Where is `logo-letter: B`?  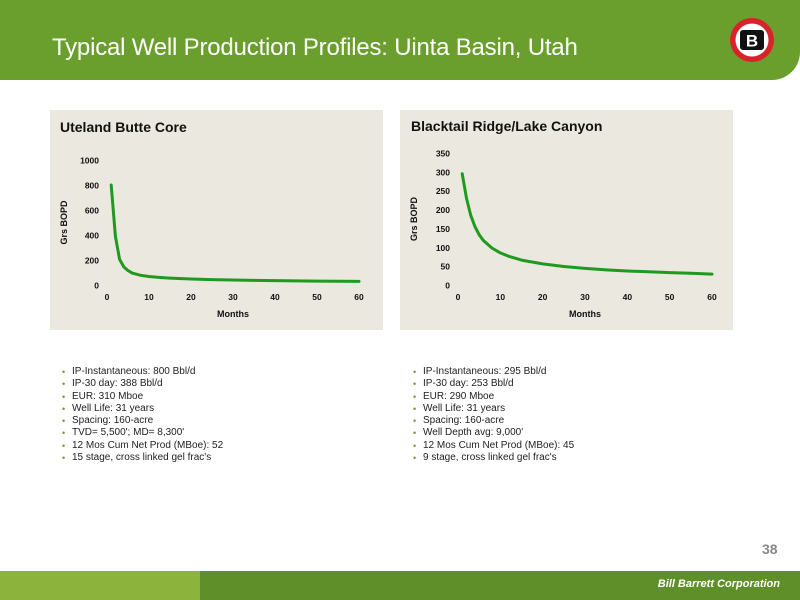 logo-letter: B is located at coordinates (752, 41).